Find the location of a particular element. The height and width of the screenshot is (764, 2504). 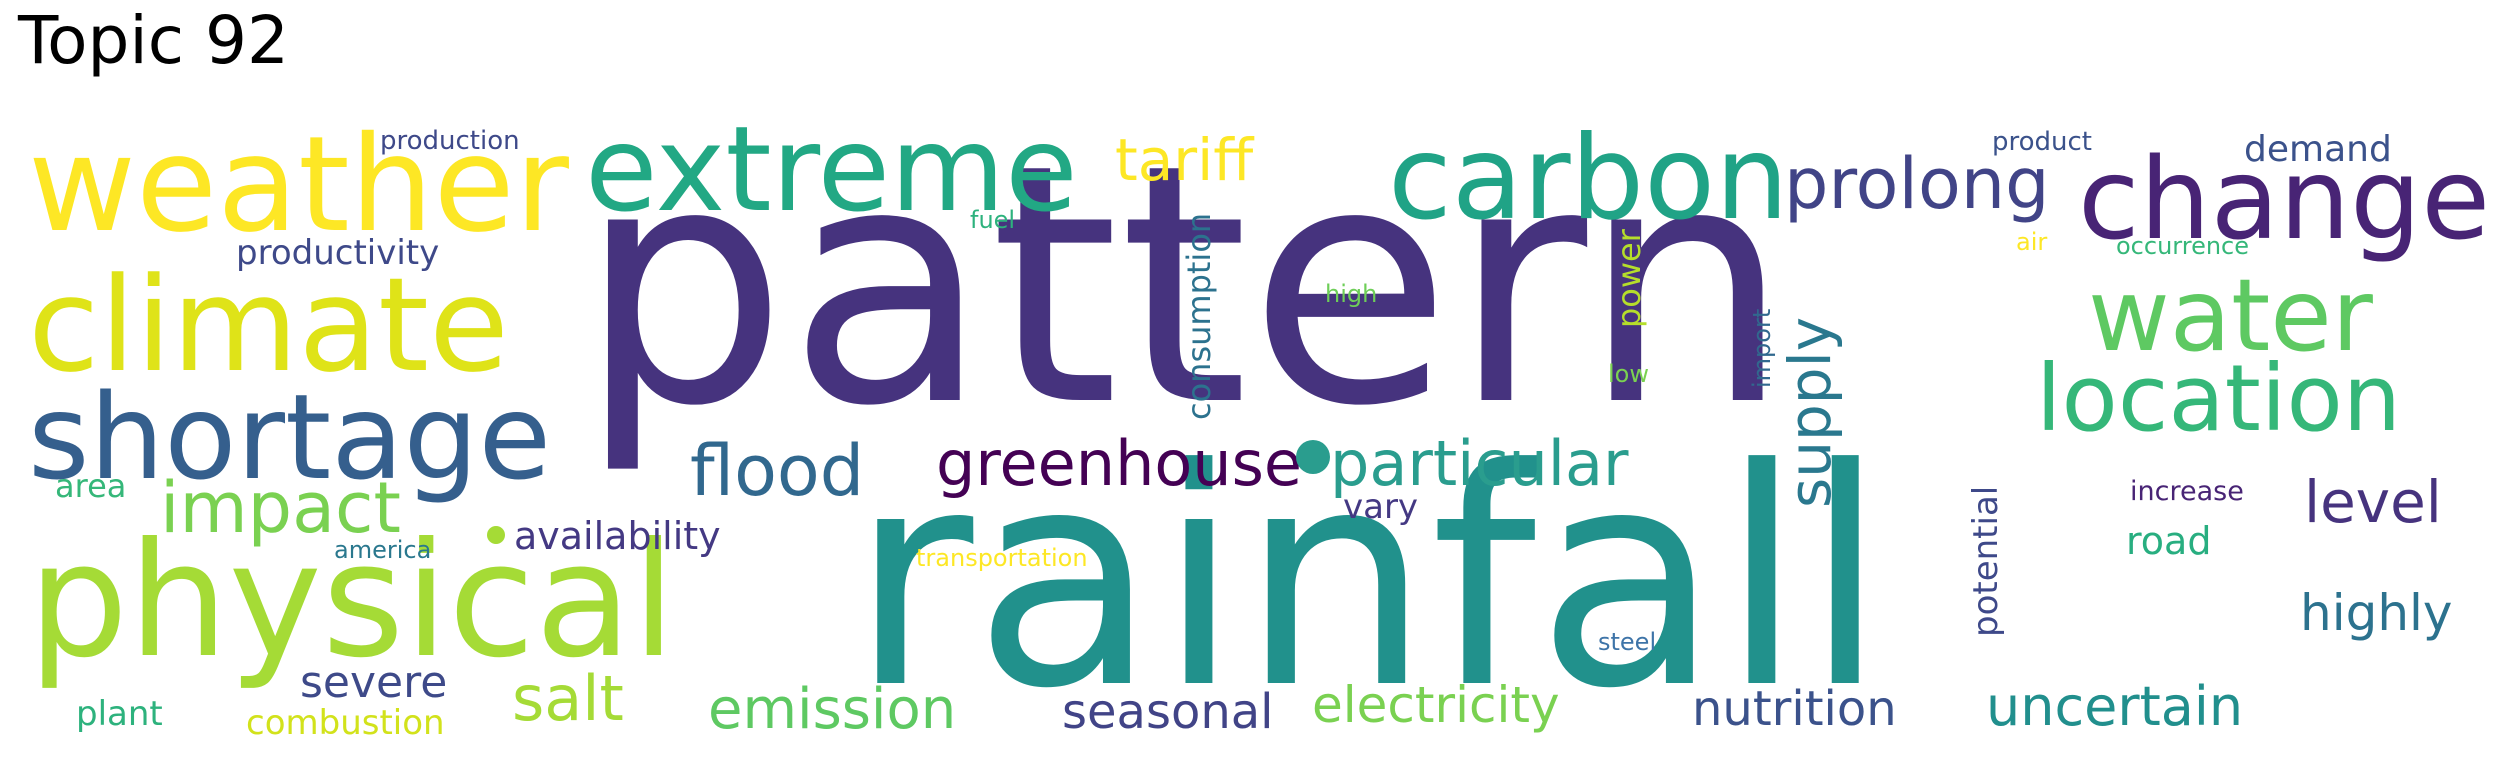

word-steel: steel is located at coordinates (1627, 642).